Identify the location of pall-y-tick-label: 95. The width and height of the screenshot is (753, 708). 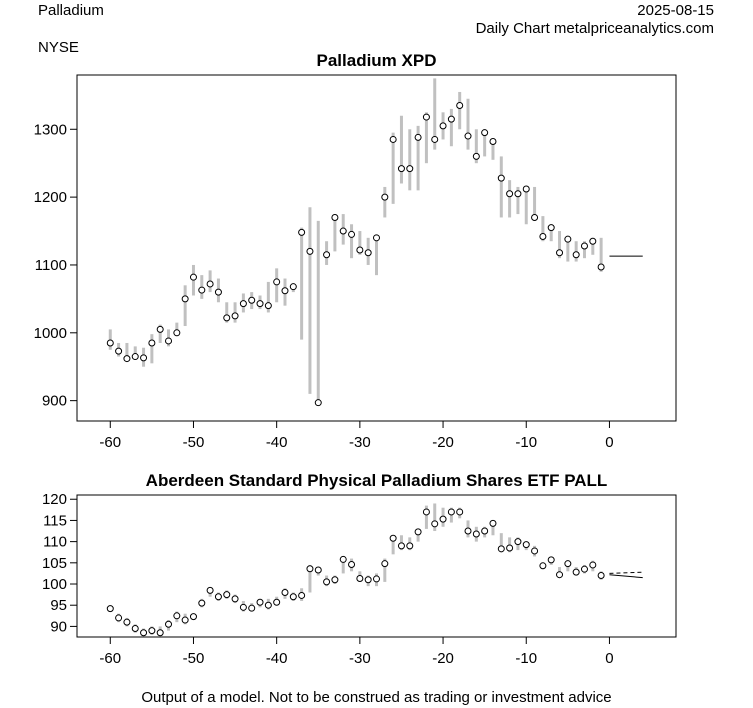
(58, 605).